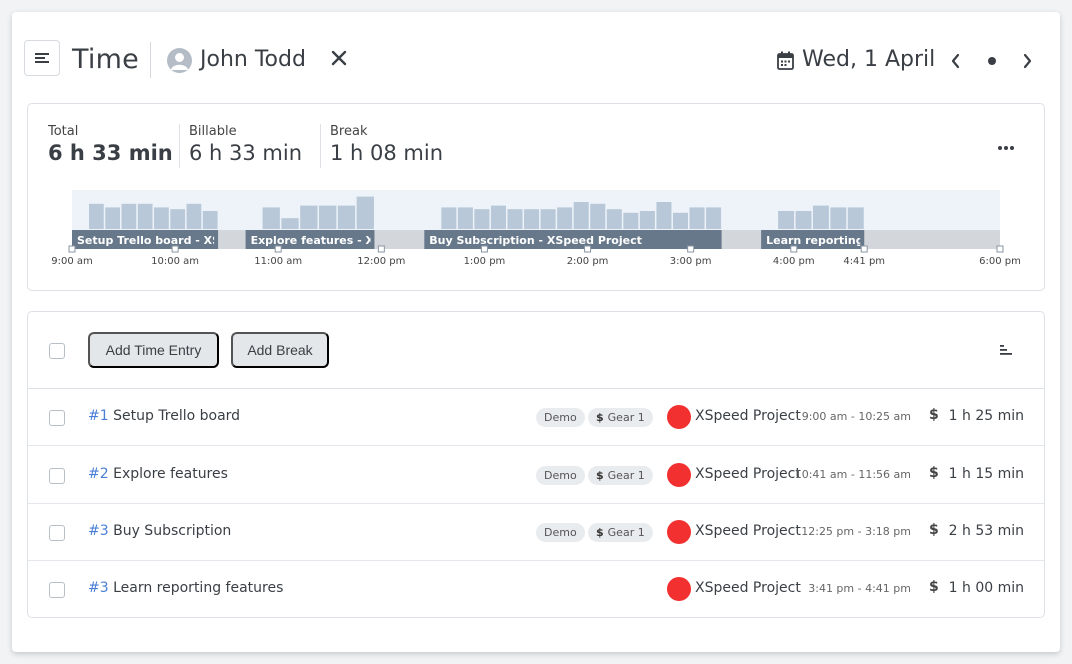  I want to click on break-value: 1 h 08 min, so click(387, 153).